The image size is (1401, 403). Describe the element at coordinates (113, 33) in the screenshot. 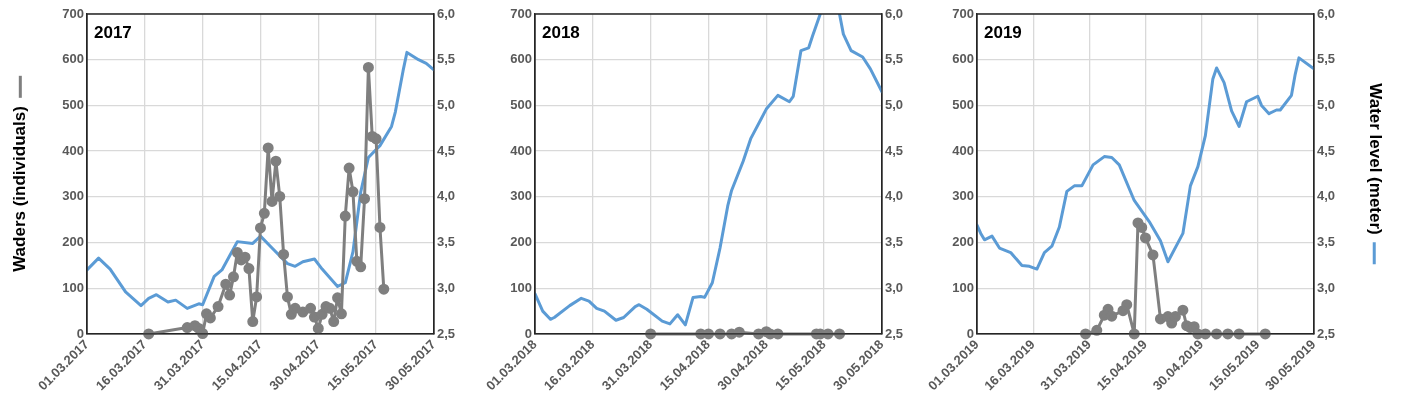

I see `text: 2017` at that location.